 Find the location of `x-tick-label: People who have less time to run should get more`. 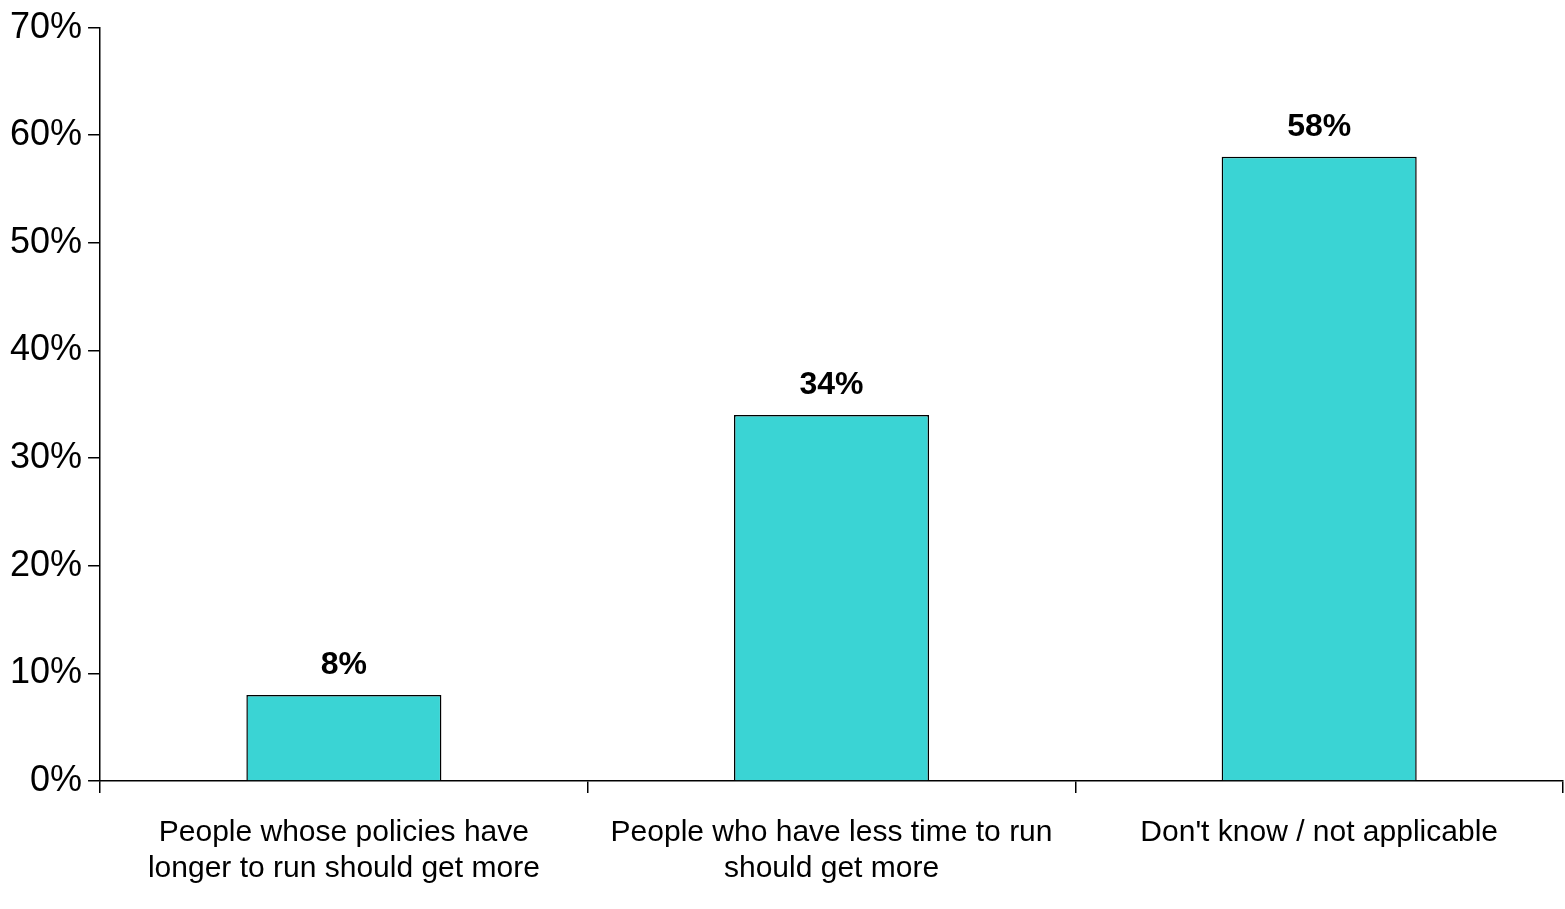

x-tick-label: People who have less time to run should get more is located at coordinates (831, 849).